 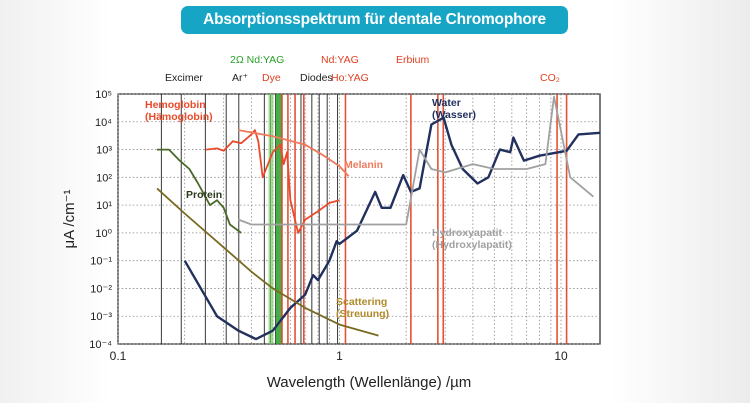 I want to click on y-tick-label: 10³, so click(x=104, y=151).